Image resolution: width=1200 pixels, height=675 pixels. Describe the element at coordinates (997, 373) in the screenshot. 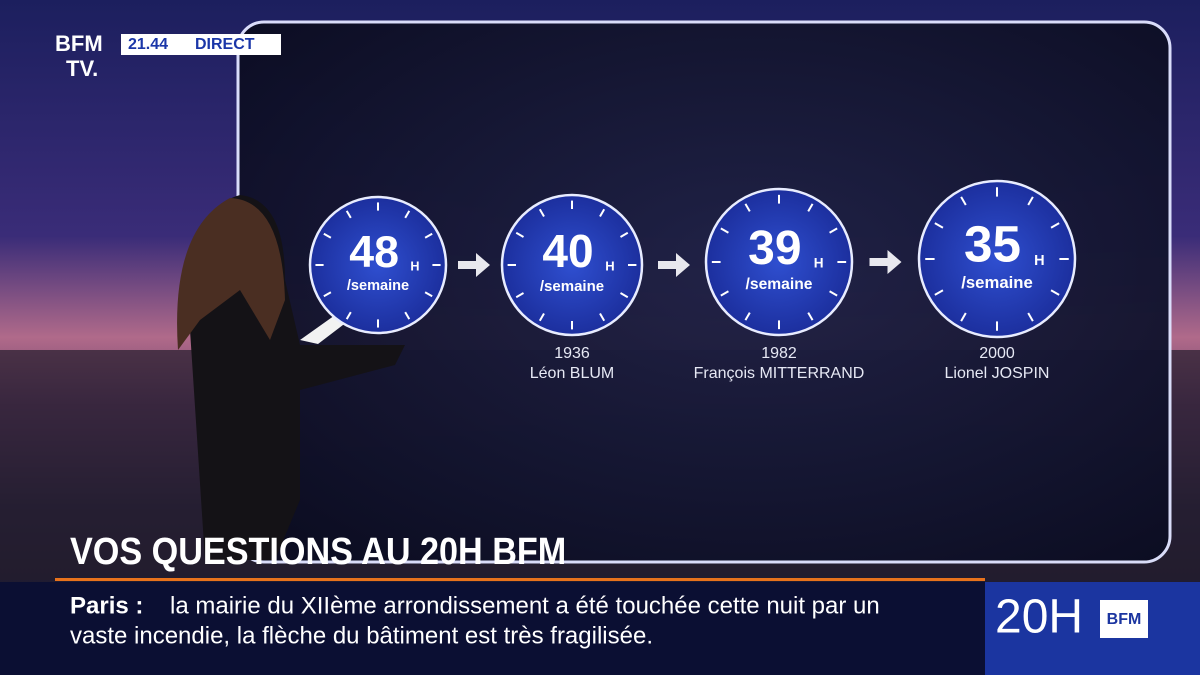

I see `clock-name: Lionel JOSPIN` at that location.